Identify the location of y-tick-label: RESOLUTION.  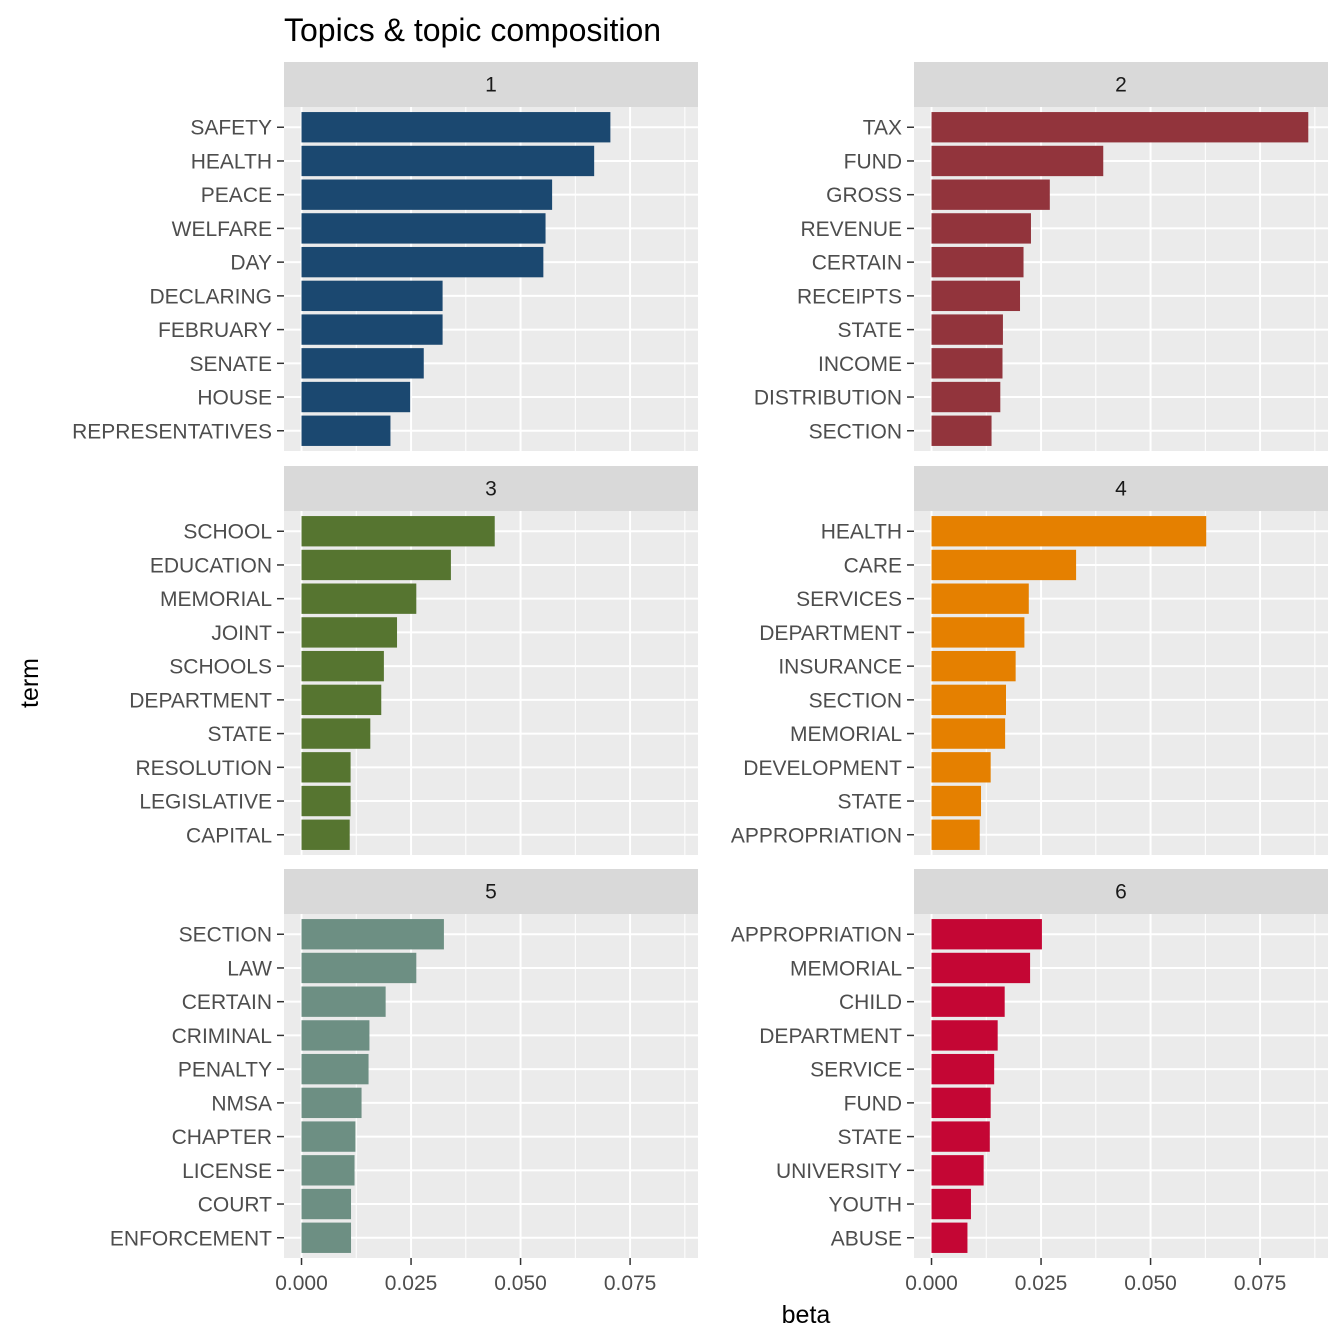
(203, 768).